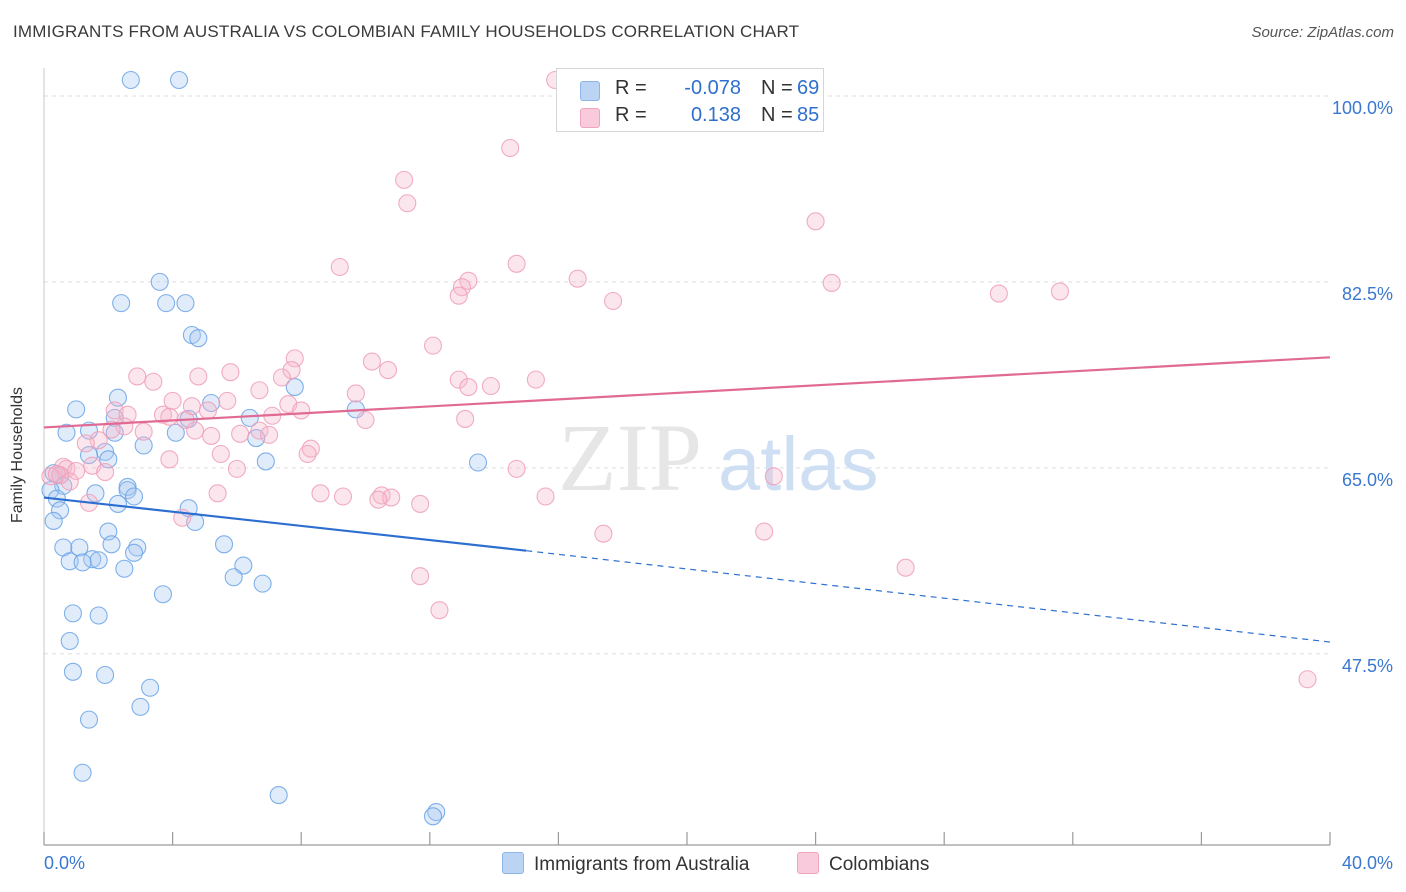 The height and width of the screenshot is (892, 1406). I want to click on legend-label-colombians: Colombians, so click(879, 864).